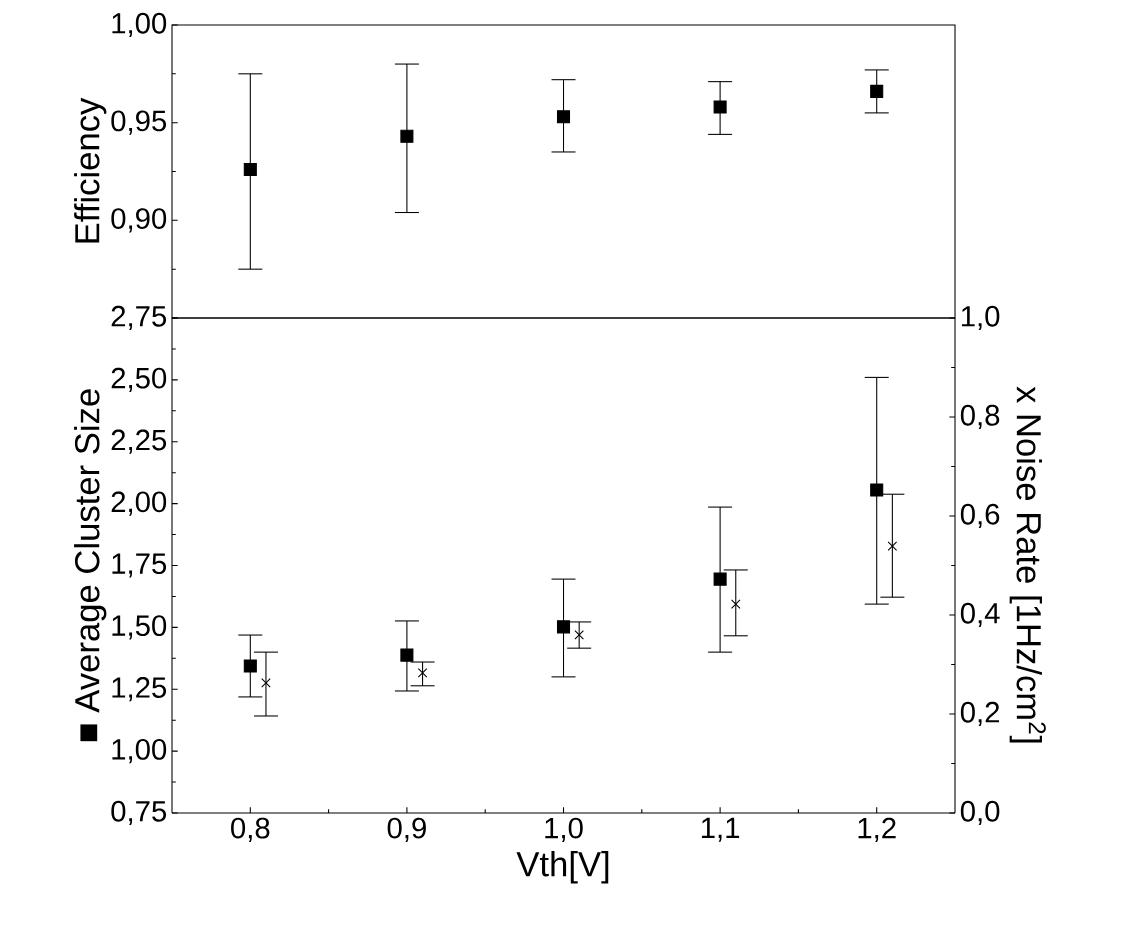  Describe the element at coordinates (1027, 564) in the screenshot. I see `y2-axis-title: x Noise Rate [1Hz/cm$^{2}$]` at that location.